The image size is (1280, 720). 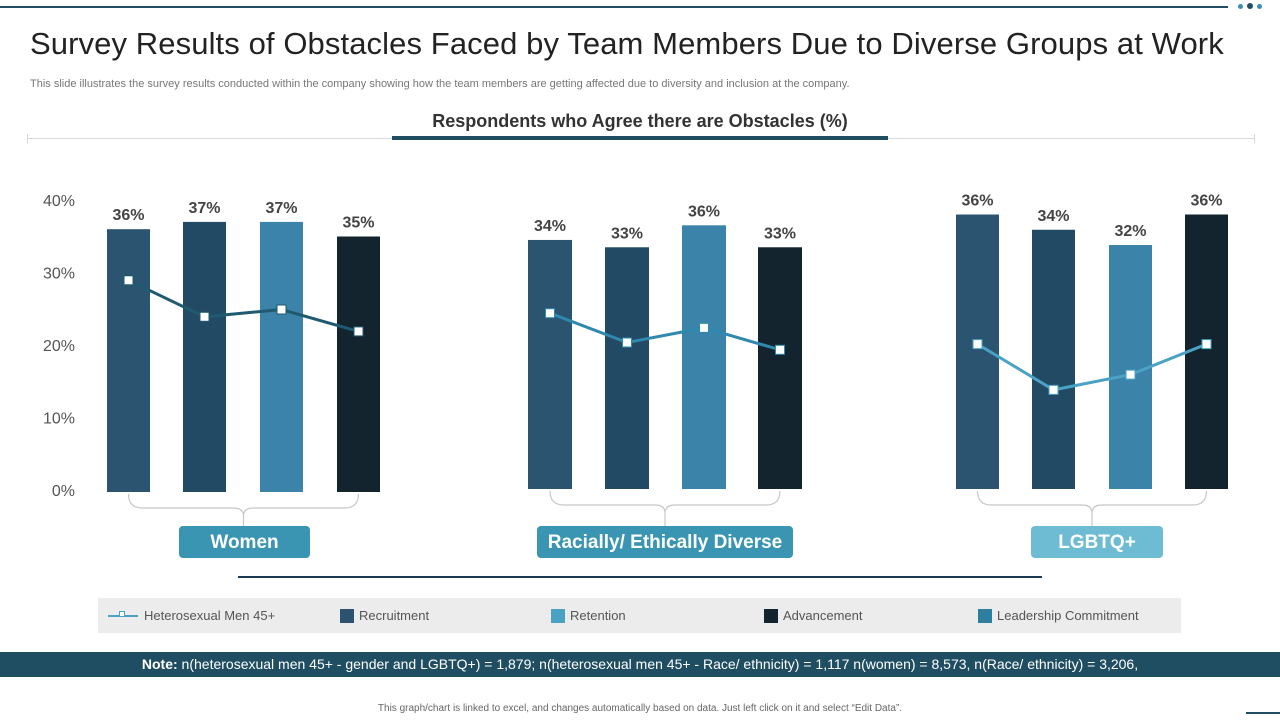 I want to click on y-tick-label: 10%, so click(x=59, y=419).